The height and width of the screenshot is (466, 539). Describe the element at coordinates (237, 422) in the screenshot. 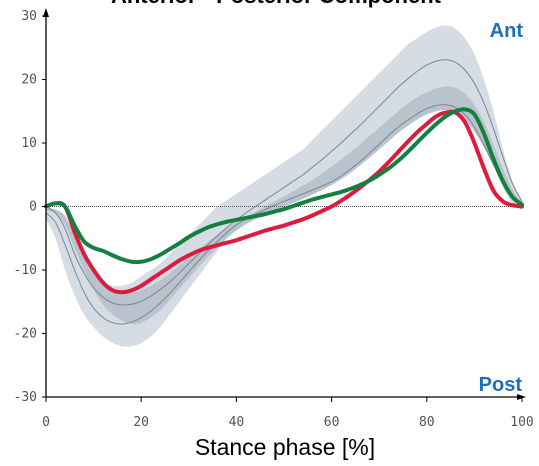

I see `x-tick-label: 40` at that location.